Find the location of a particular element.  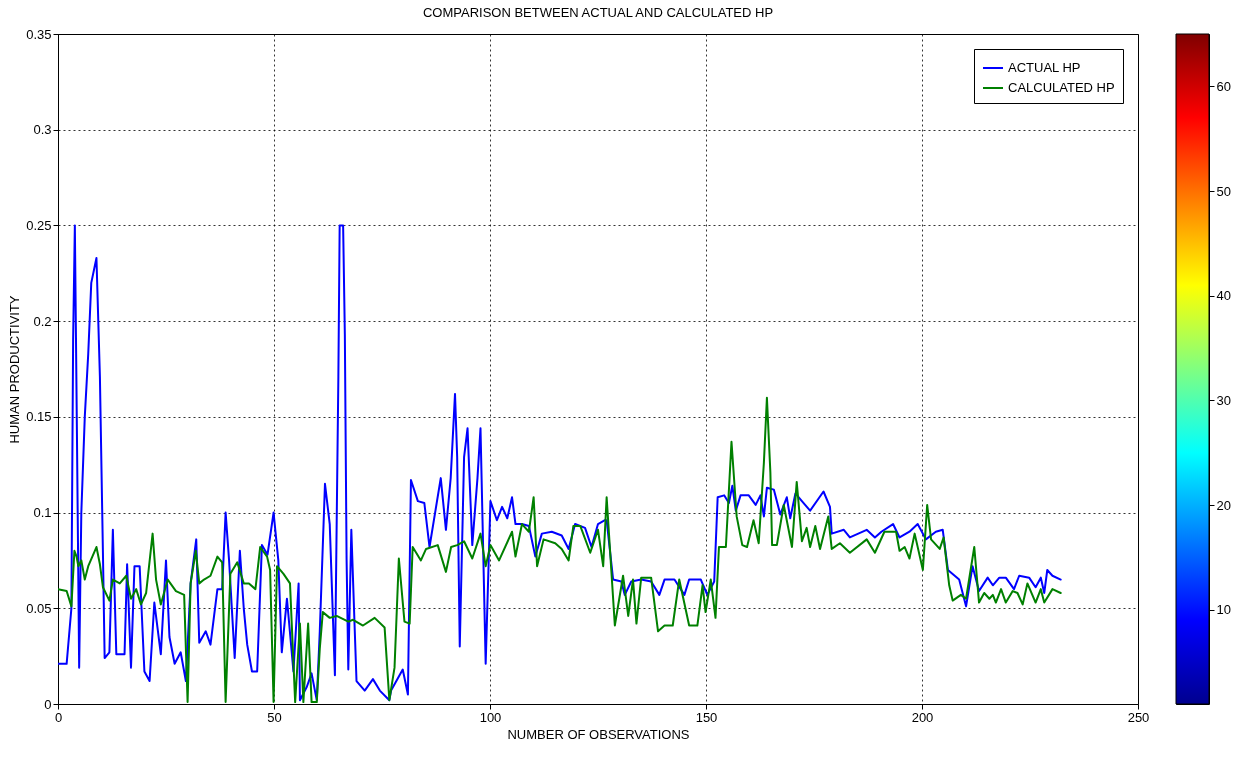

y-tick-label: 0.25 is located at coordinates (39, 225).